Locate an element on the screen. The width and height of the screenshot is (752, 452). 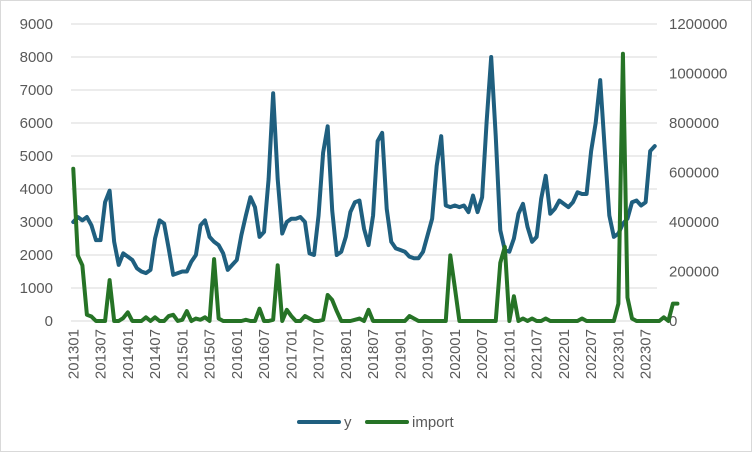
left-tick-label: 7000 is located at coordinates (36, 90).